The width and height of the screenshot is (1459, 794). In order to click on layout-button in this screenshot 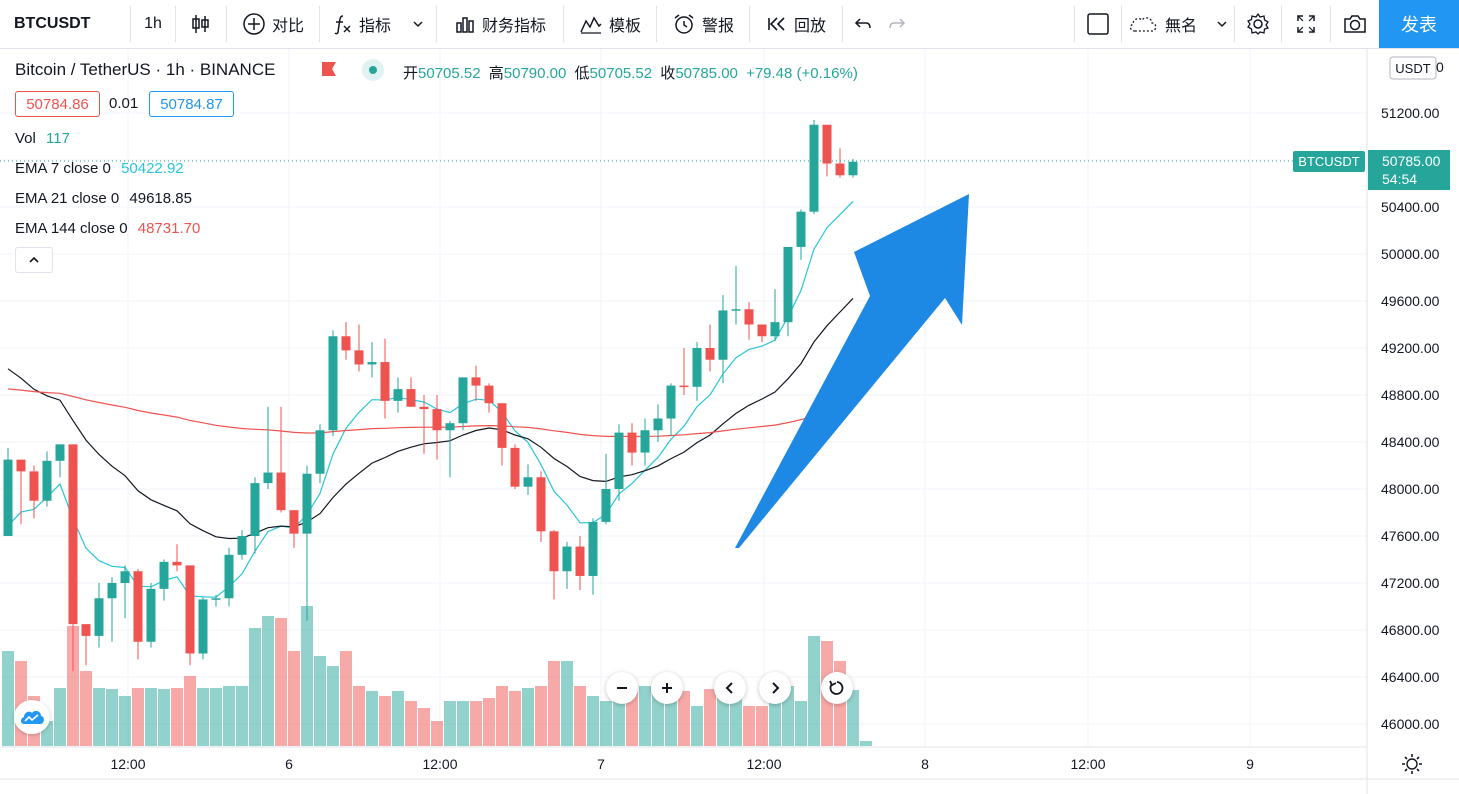, I will do `click(1098, 24)`.